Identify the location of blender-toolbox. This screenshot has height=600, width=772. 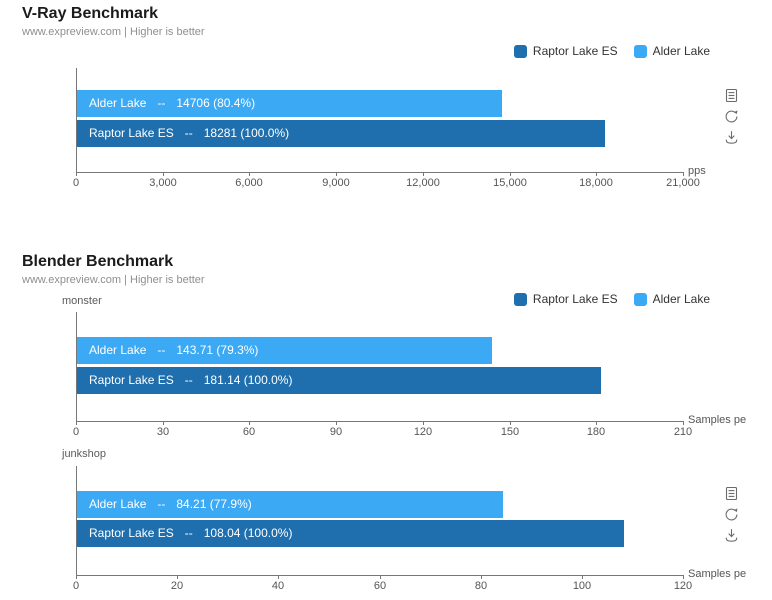
(731, 514).